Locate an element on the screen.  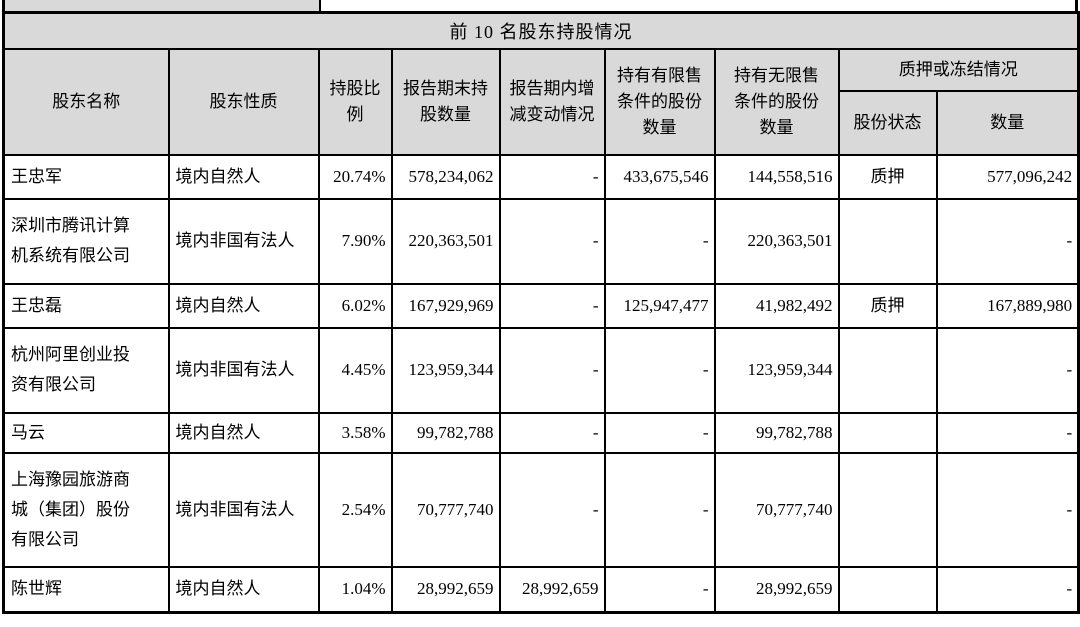
header-restricted-shares: 持有有限售 条件的股份 数量 is located at coordinates (659, 101).